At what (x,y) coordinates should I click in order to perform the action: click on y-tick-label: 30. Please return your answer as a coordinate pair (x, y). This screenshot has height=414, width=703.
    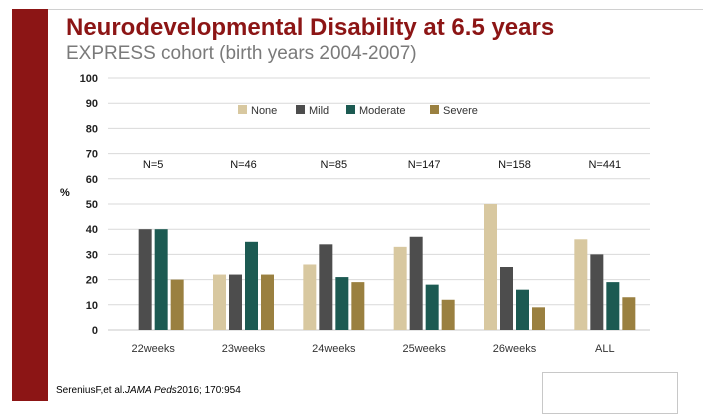
    Looking at the image, I should click on (92, 255).